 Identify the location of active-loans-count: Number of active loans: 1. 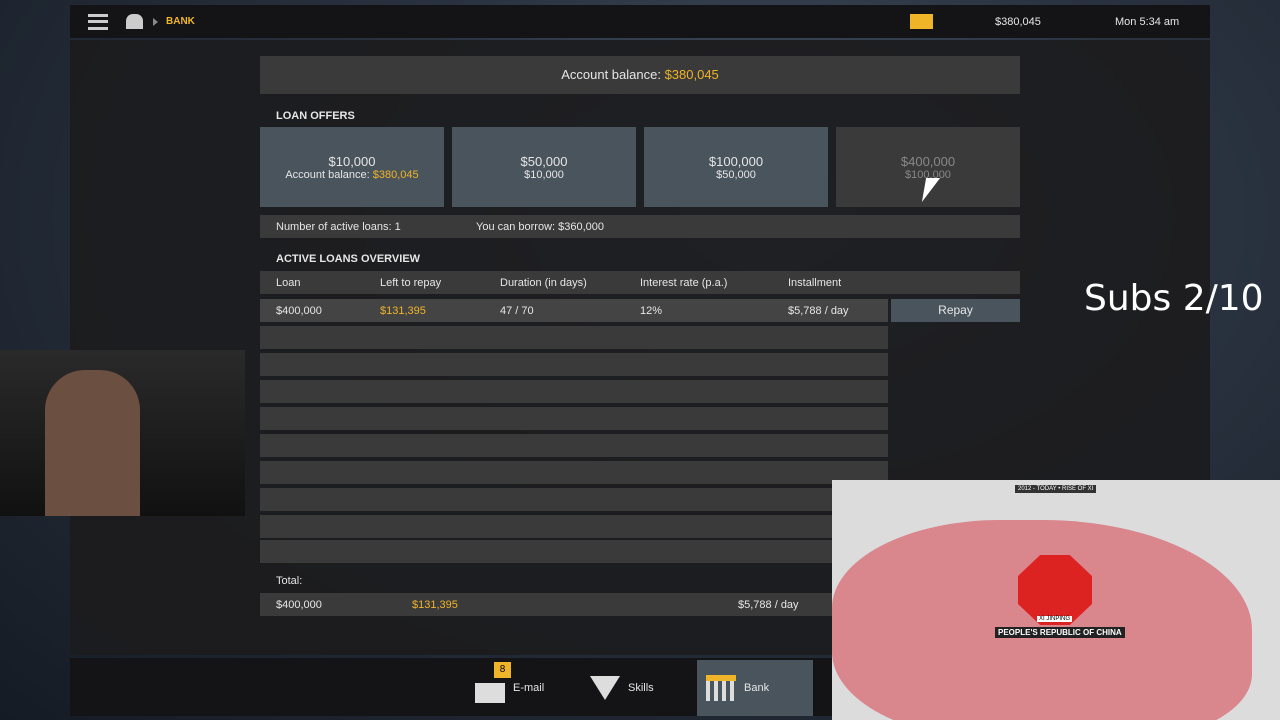
(338, 227).